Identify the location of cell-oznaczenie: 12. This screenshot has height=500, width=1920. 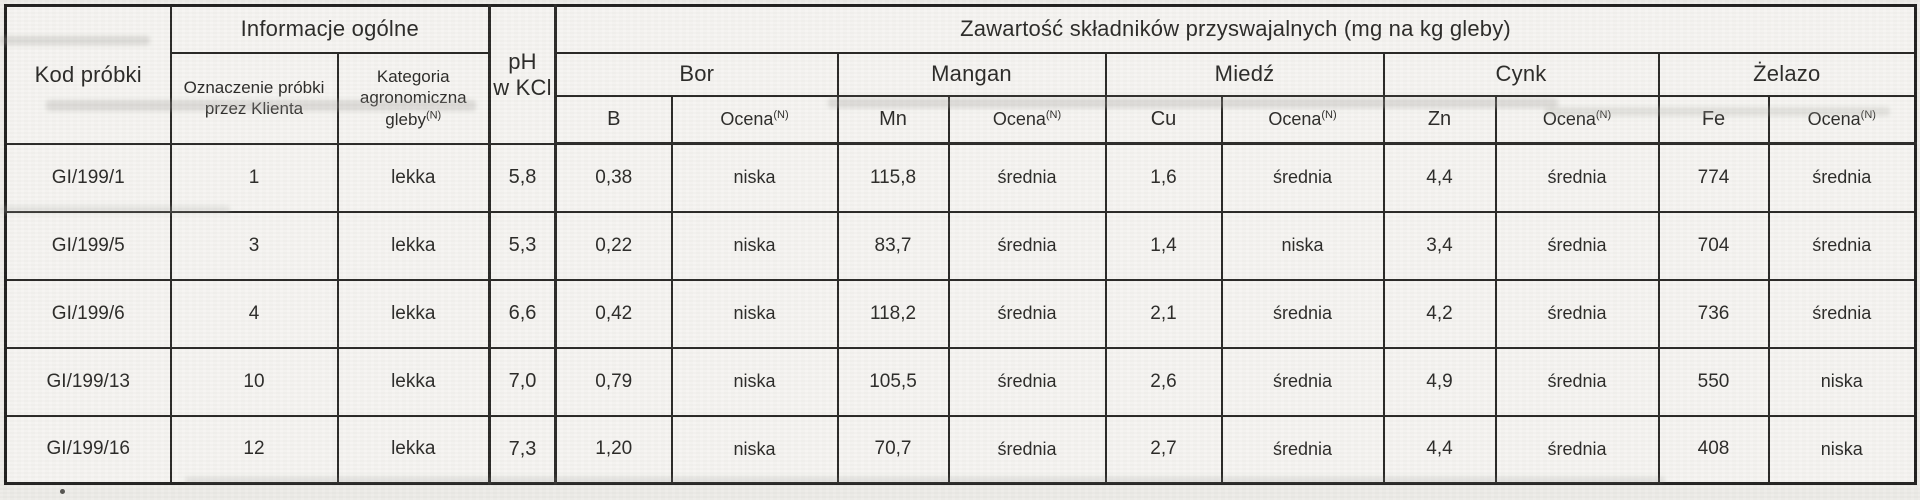
(254, 449).